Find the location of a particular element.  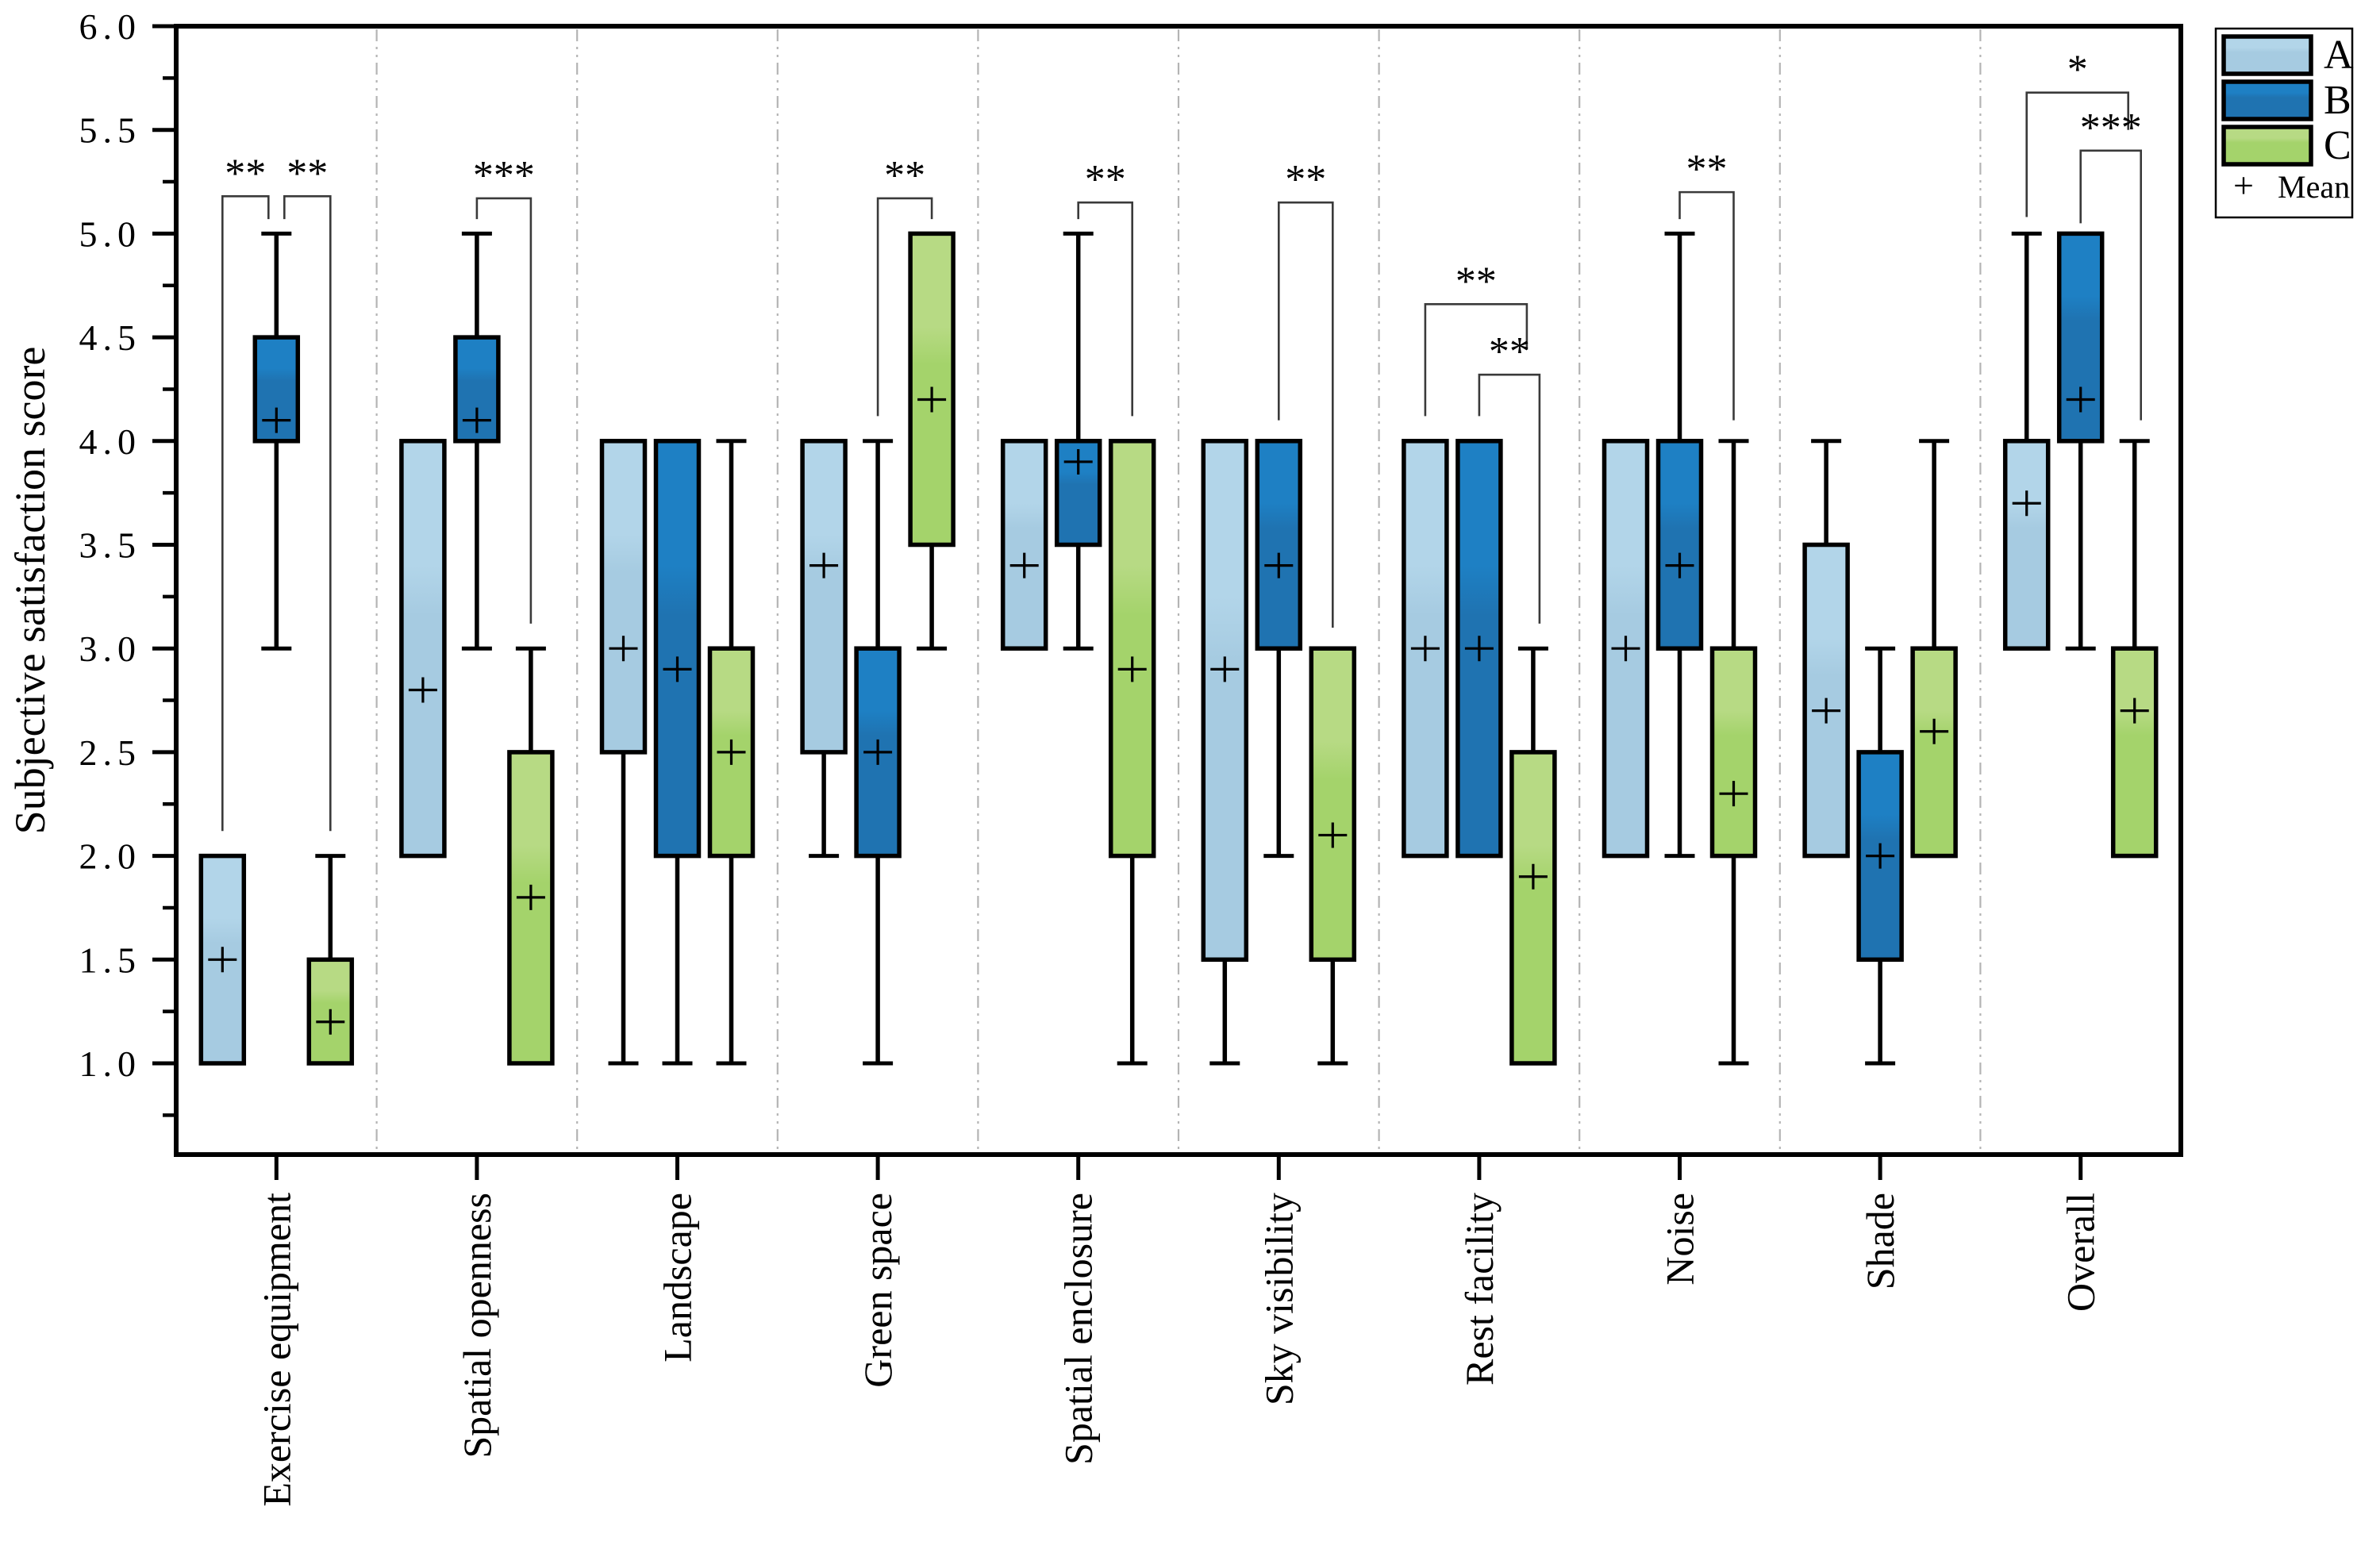

box-B-Noise is located at coordinates (1679, 545).